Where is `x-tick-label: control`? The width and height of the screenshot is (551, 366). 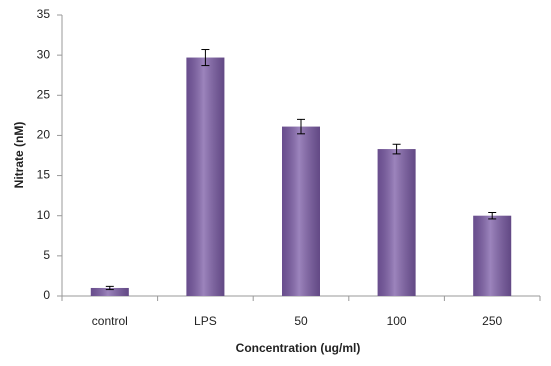 x-tick-label: control is located at coordinates (110, 321).